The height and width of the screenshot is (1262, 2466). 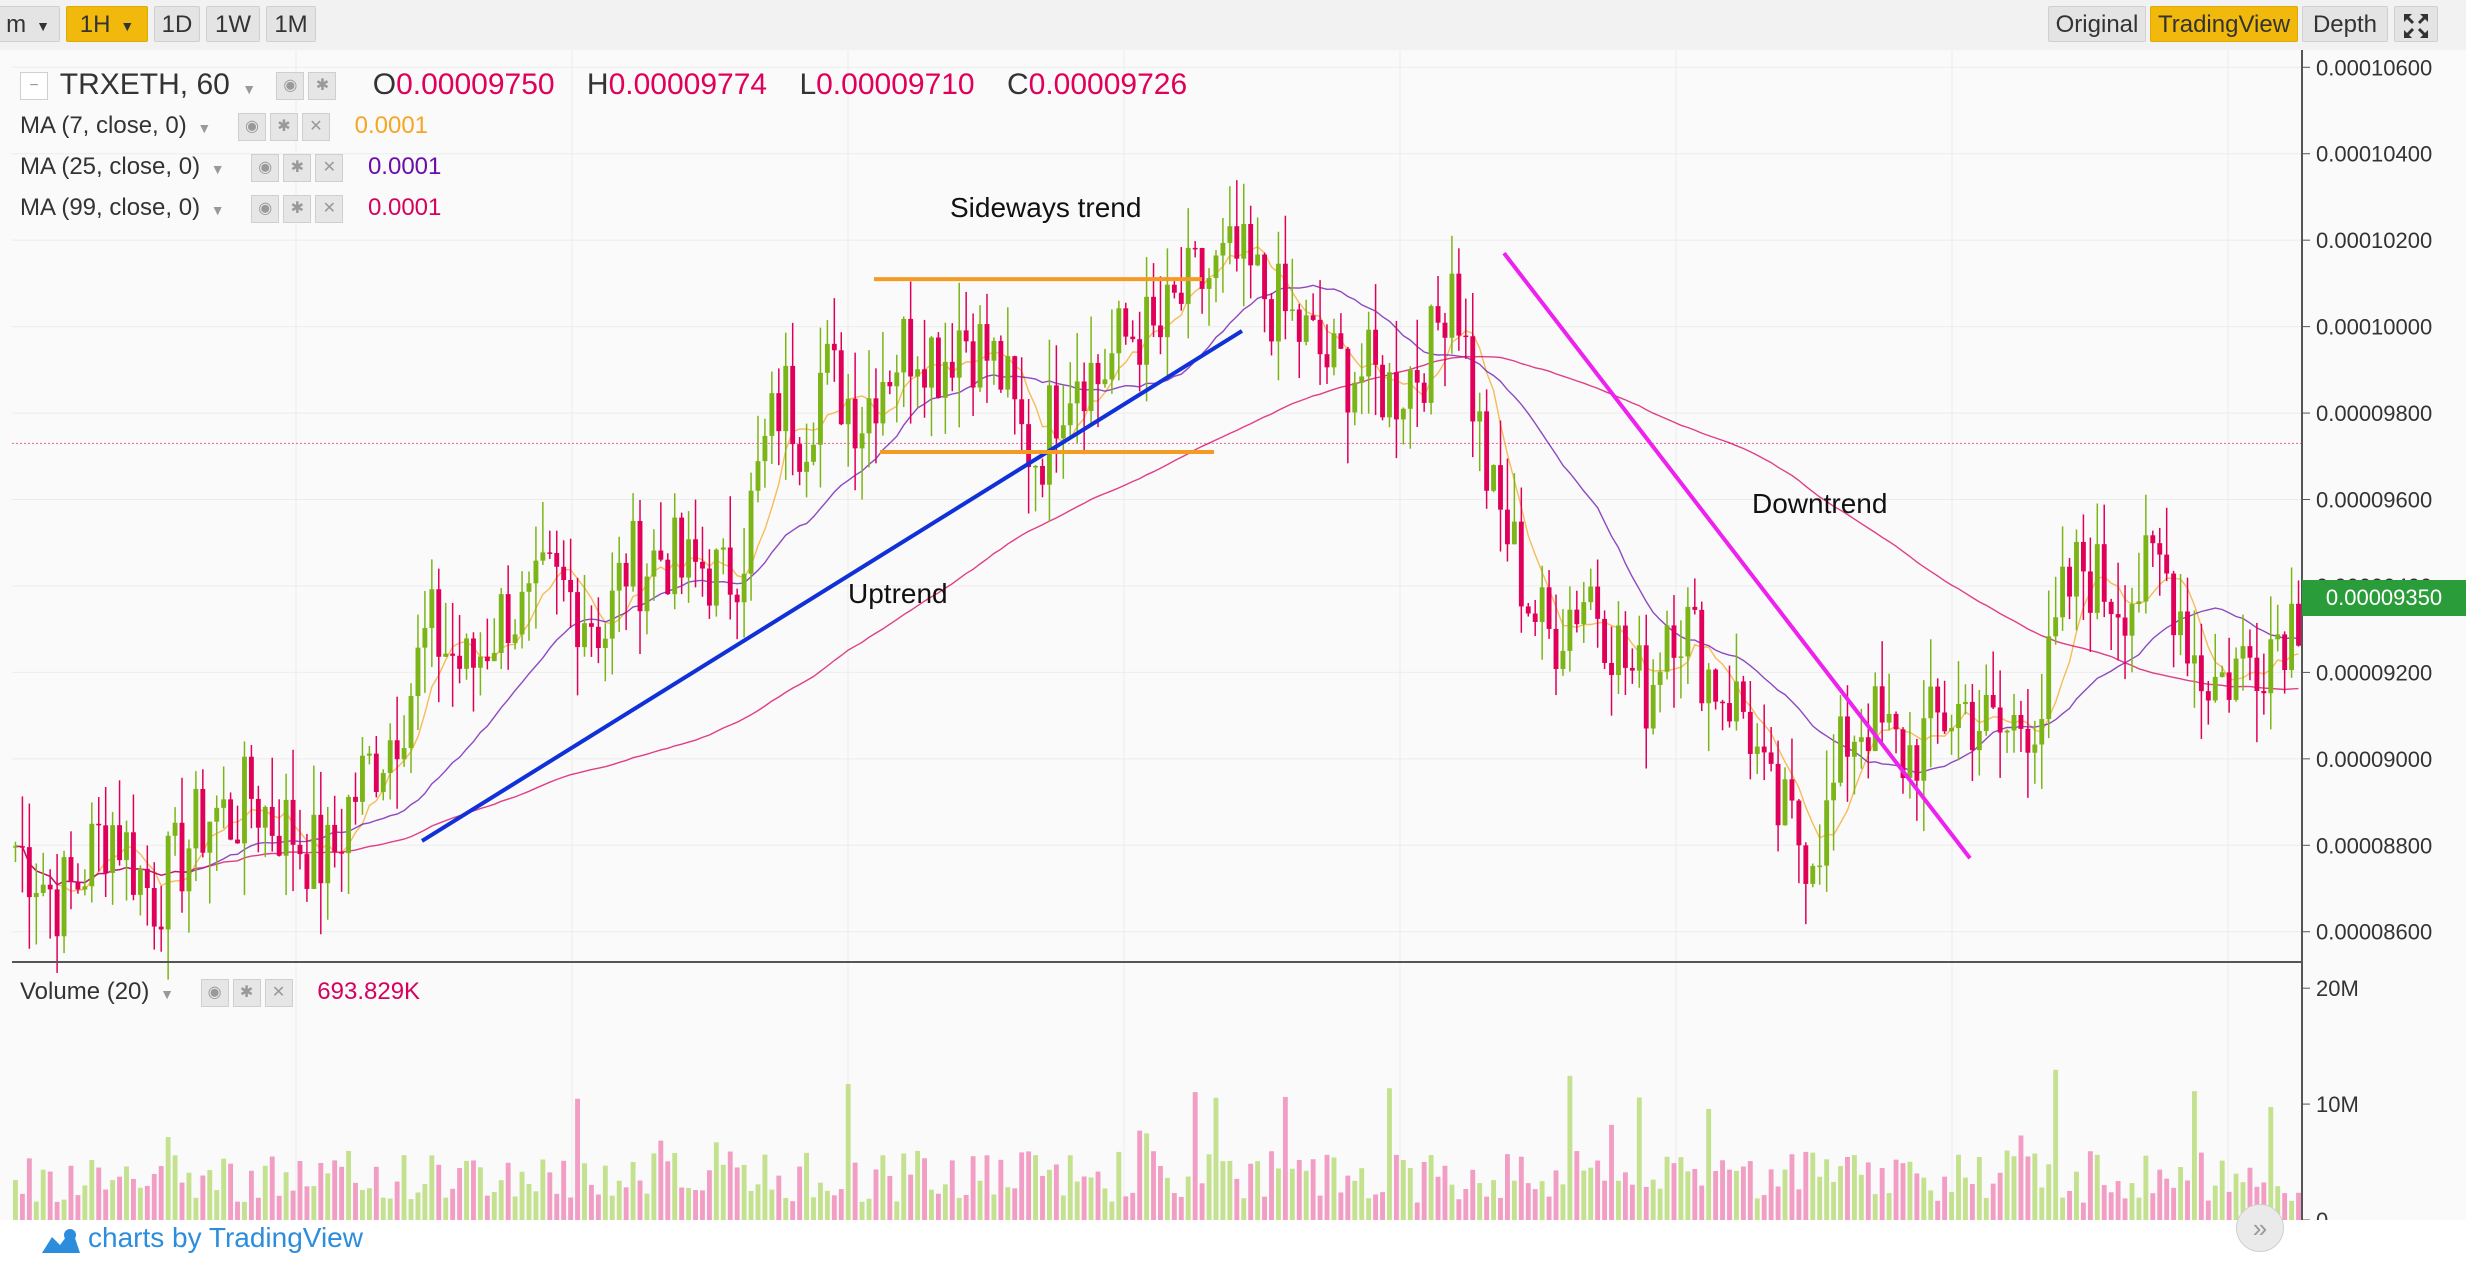 What do you see at coordinates (404, 207) in the screenshot?
I see `ma99-value: 0.0001` at bounding box center [404, 207].